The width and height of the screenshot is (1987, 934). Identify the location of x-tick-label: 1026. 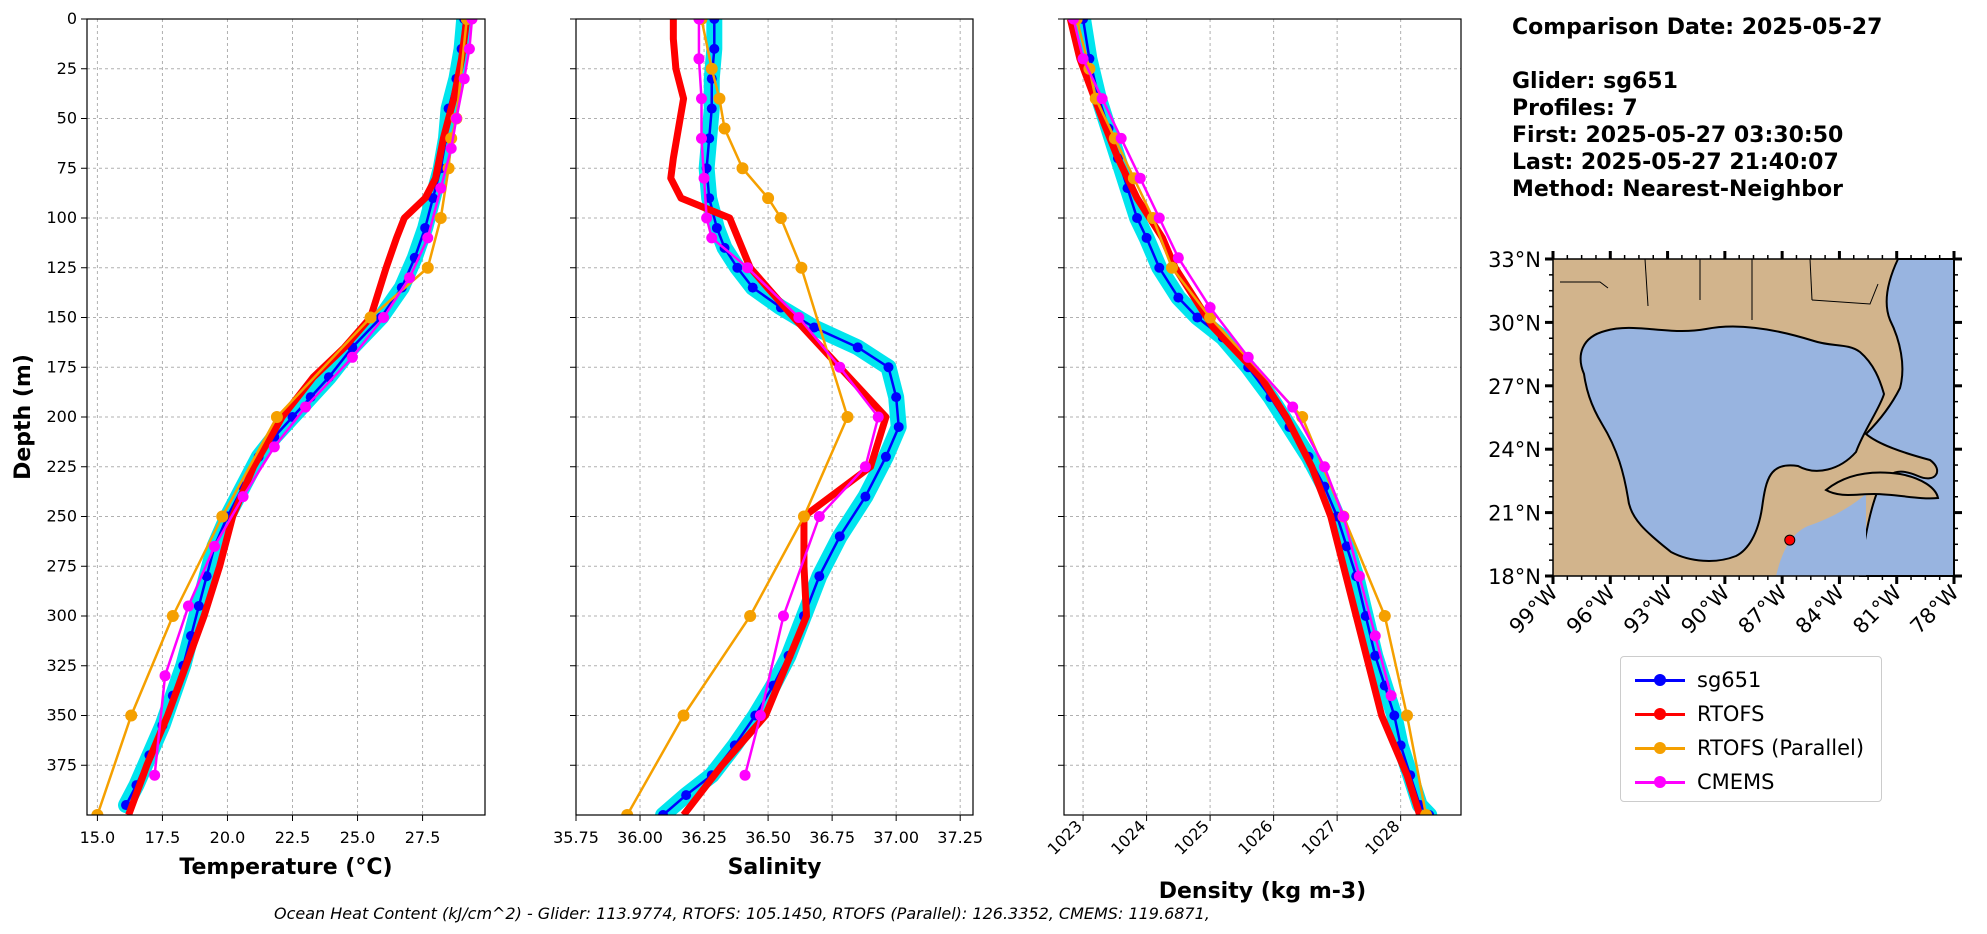
(1255, 837).